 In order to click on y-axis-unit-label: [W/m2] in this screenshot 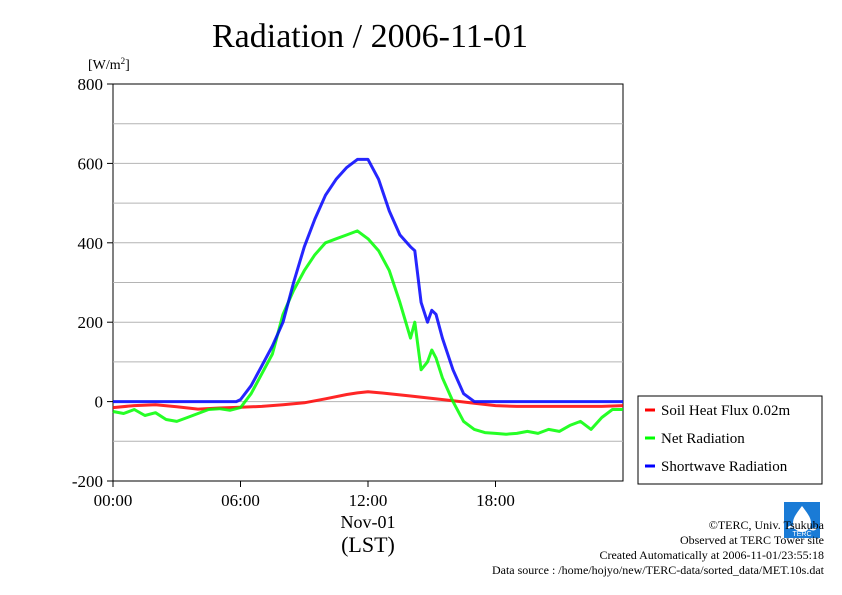, I will do `click(109, 64)`.